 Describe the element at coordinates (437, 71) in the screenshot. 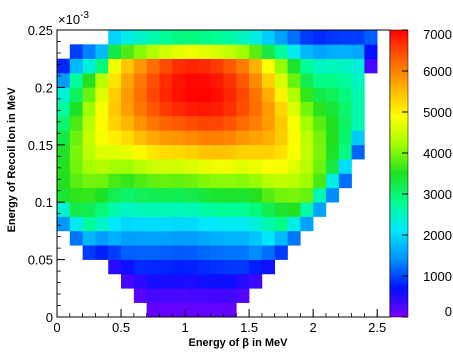

I see `color-scale-tick-label: 6000` at that location.